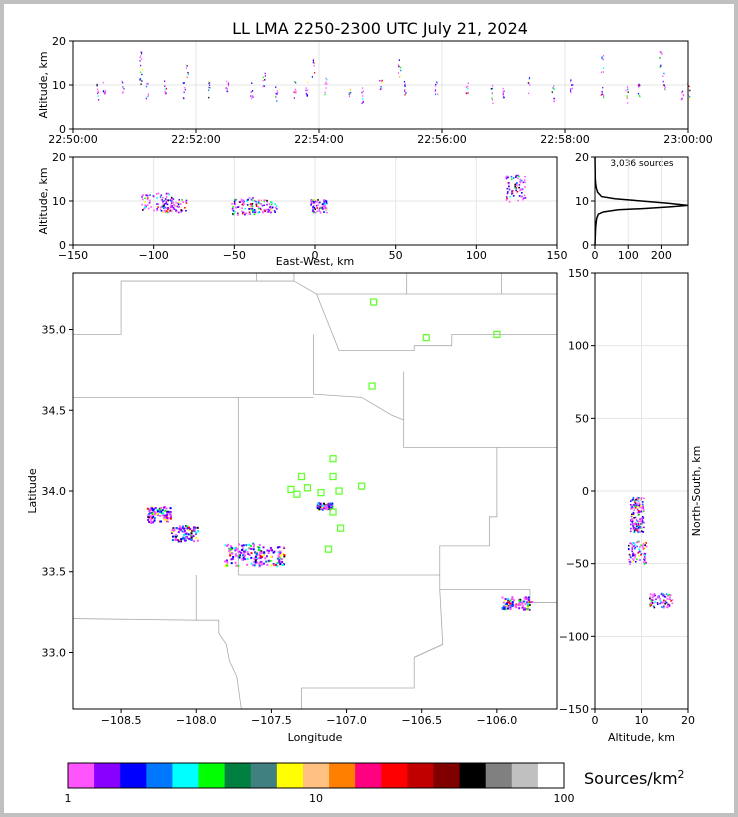 The width and height of the screenshot is (738, 817). I want to click on altitude-histogram-line, so click(641, 201).